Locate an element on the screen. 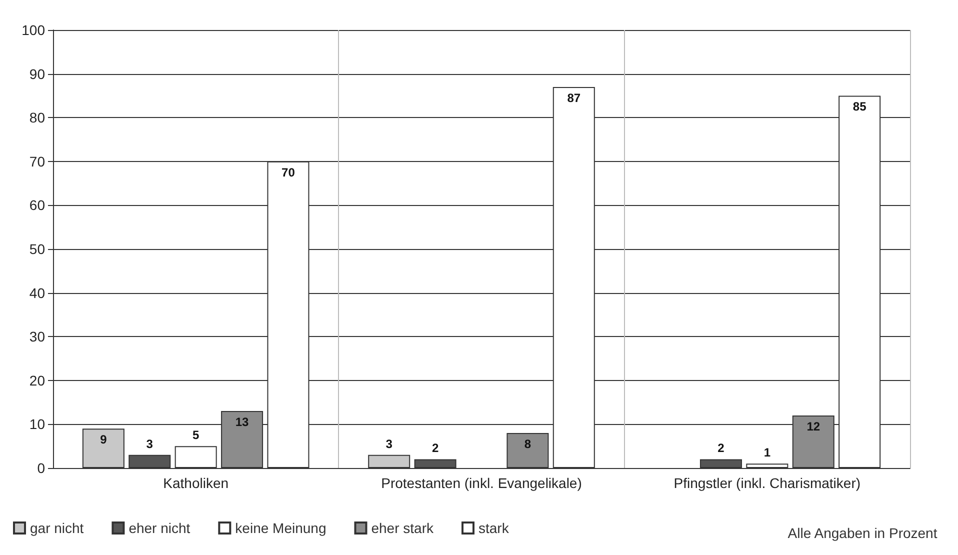 The width and height of the screenshot is (958, 555). data-label: 13 is located at coordinates (242, 422).